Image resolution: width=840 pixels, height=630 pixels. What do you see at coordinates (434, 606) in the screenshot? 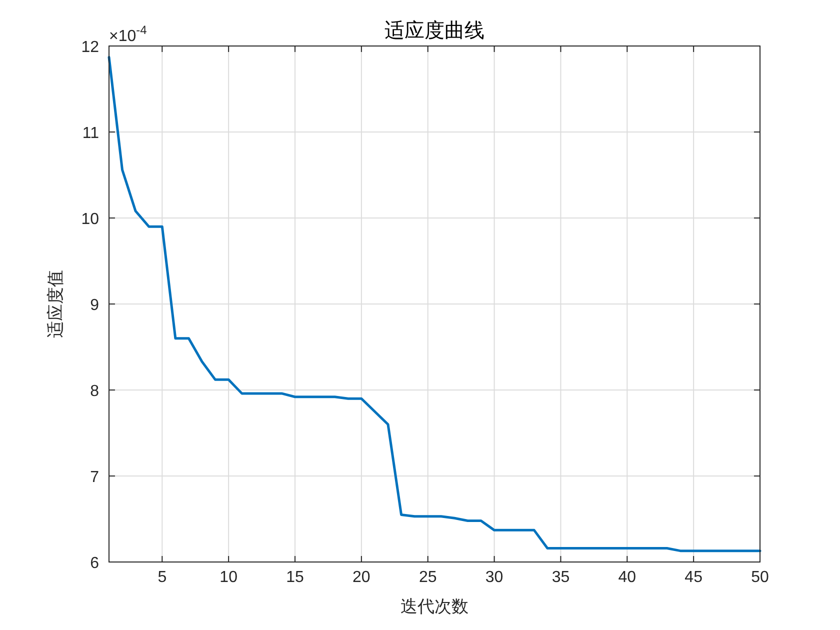
I see `x-axis-title: 迭代次数` at bounding box center [434, 606].